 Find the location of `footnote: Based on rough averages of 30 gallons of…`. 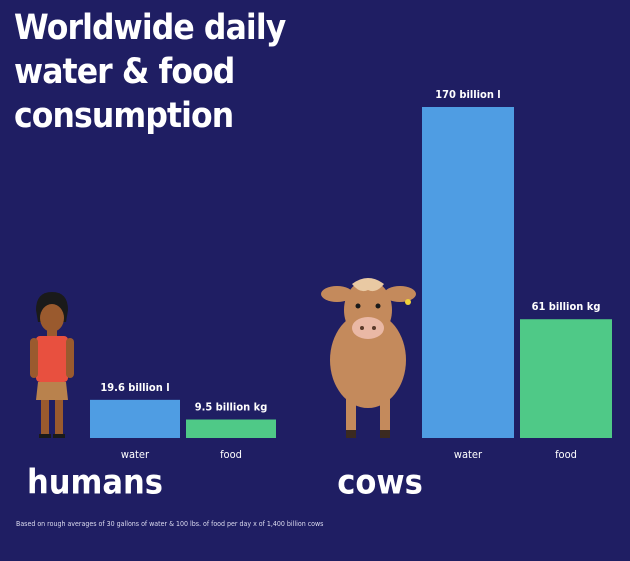

footnote: Based on rough averages of 30 gallons of… is located at coordinates (169, 524).